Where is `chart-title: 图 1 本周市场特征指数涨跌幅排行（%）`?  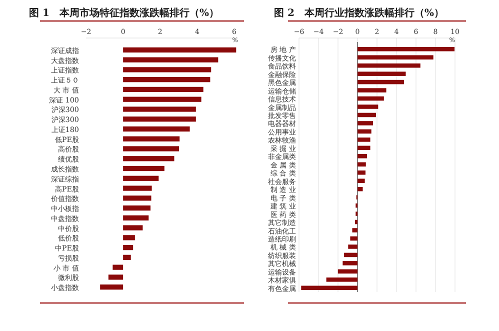
chart-title: 图 1 本周市场特征指数涨跌幅排行（%） is located at coordinates (124, 13).